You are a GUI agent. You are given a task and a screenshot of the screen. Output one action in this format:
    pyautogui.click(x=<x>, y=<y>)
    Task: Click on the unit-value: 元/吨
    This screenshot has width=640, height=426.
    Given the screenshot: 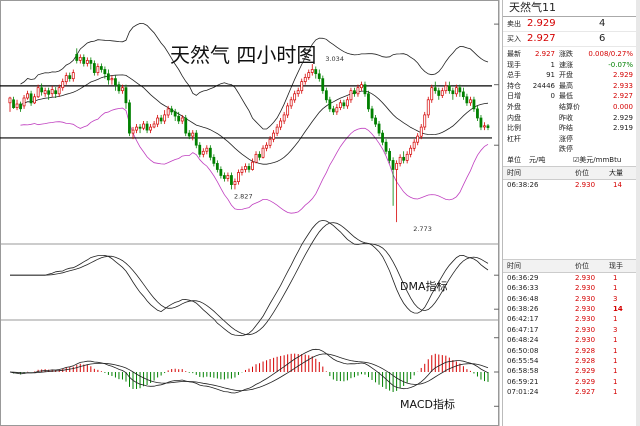 What is the action you would take?
    pyautogui.click(x=537, y=159)
    